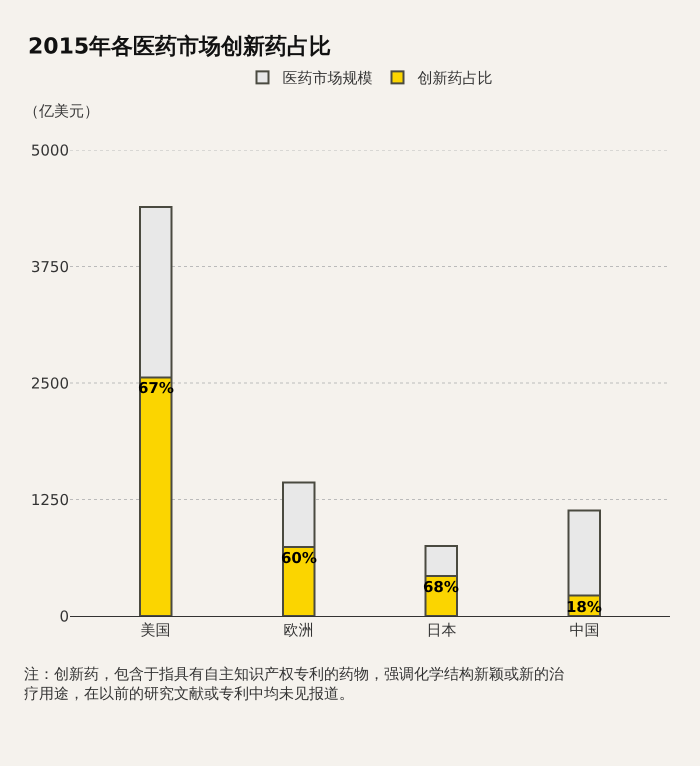  What do you see at coordinates (49, 150) in the screenshot?
I see `y-tick-label: 5000` at bounding box center [49, 150].